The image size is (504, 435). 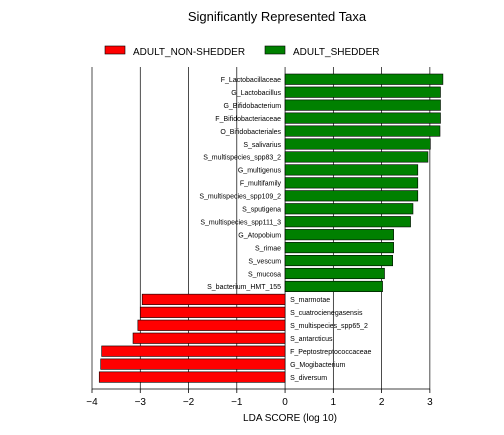 What do you see at coordinates (308, 378) in the screenshot?
I see `bar-label: S_diversum` at bounding box center [308, 378].